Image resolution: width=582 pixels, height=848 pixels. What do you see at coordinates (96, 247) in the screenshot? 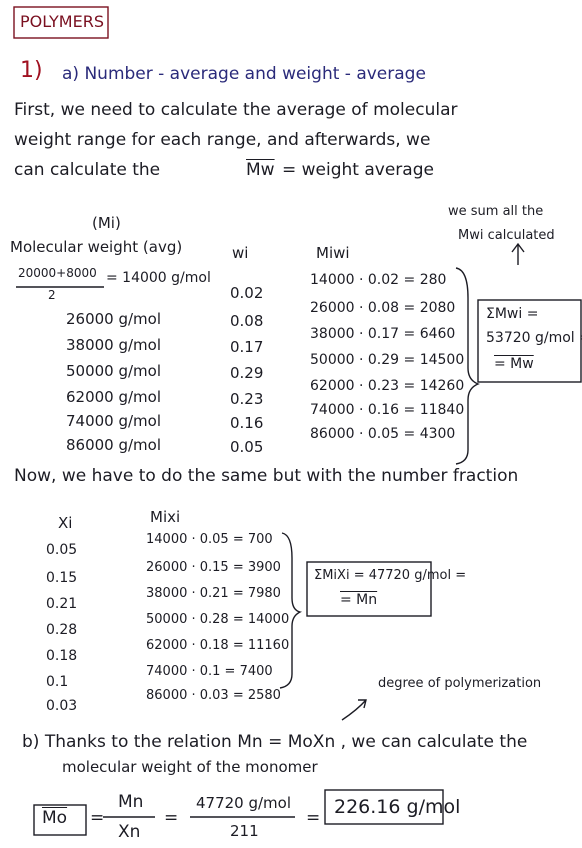
I see `column-header: Molecular weight (avg)` at bounding box center [96, 247].